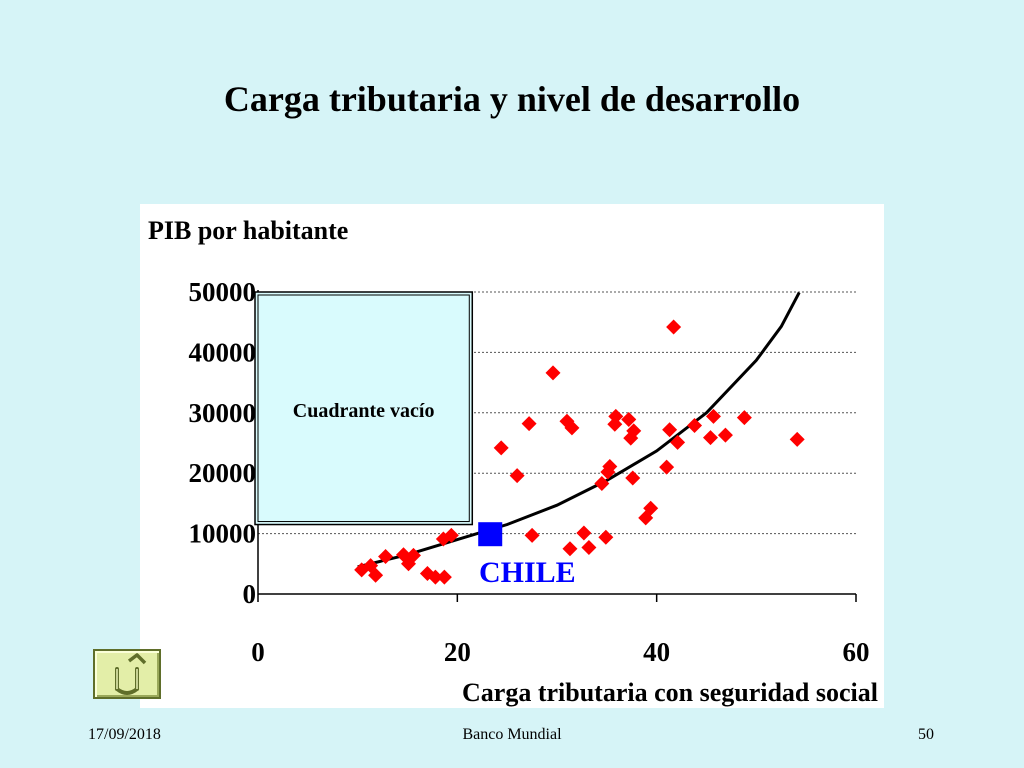 This screenshot has width=1024, height=768. What do you see at coordinates (364, 411) in the screenshot?
I see `empty-quadrant-label: Cuadrante vacío` at bounding box center [364, 411].